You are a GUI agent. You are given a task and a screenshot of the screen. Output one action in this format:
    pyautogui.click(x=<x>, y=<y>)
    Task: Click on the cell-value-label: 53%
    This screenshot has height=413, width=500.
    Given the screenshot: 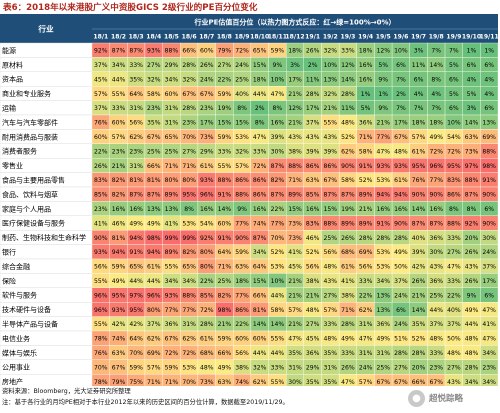 What is the action you would take?
    pyautogui.click(x=383, y=267)
    